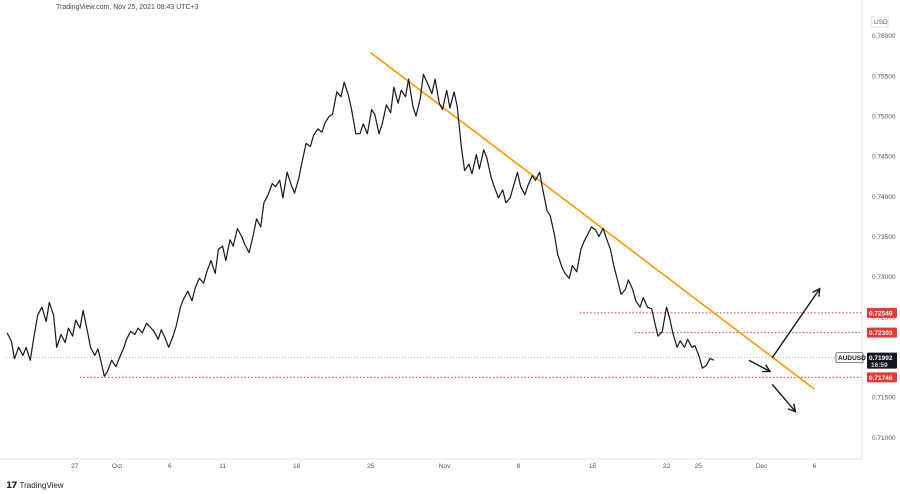 The width and height of the screenshot is (900, 494). Describe the element at coordinates (884, 76) in the screenshot. I see `price-tick-label: 0.75500` at that location.